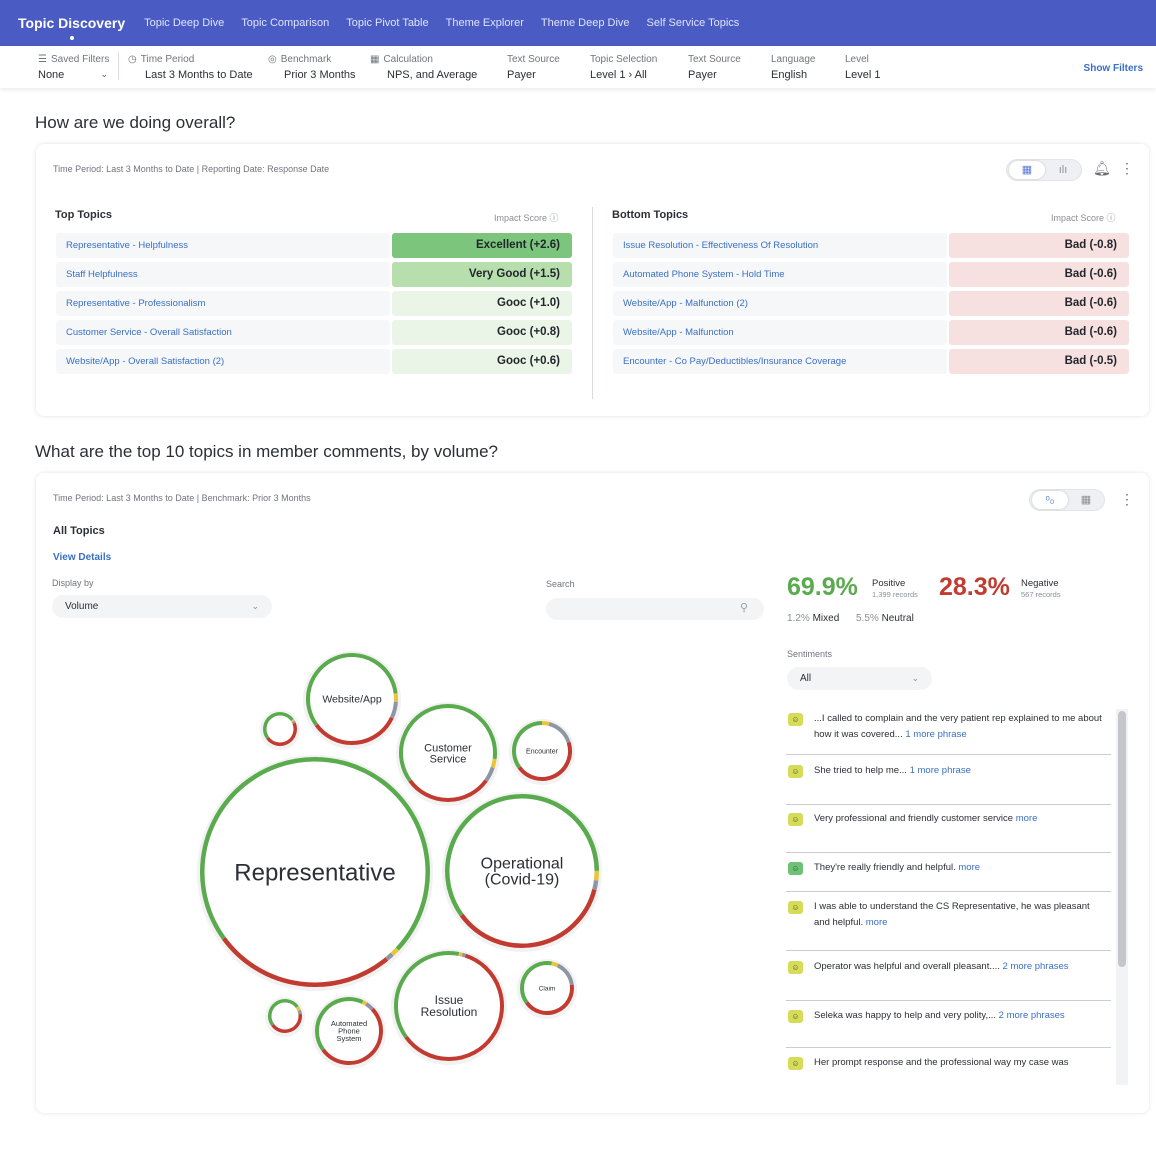  I want to click on language-filter: Language English, so click(793, 67).